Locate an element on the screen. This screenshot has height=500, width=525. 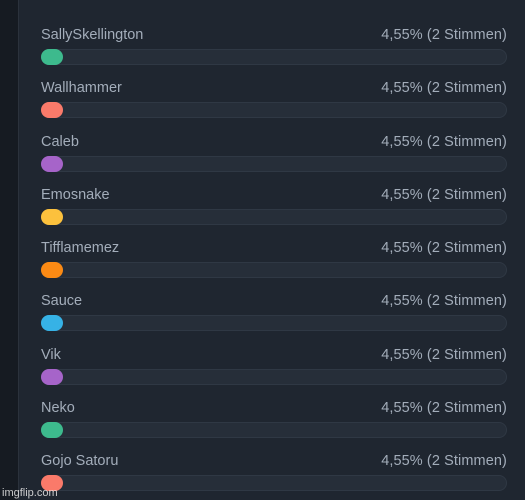
poll-option: Wallhammer 4,55% (2 Stimmen) is located at coordinates (274, 102).